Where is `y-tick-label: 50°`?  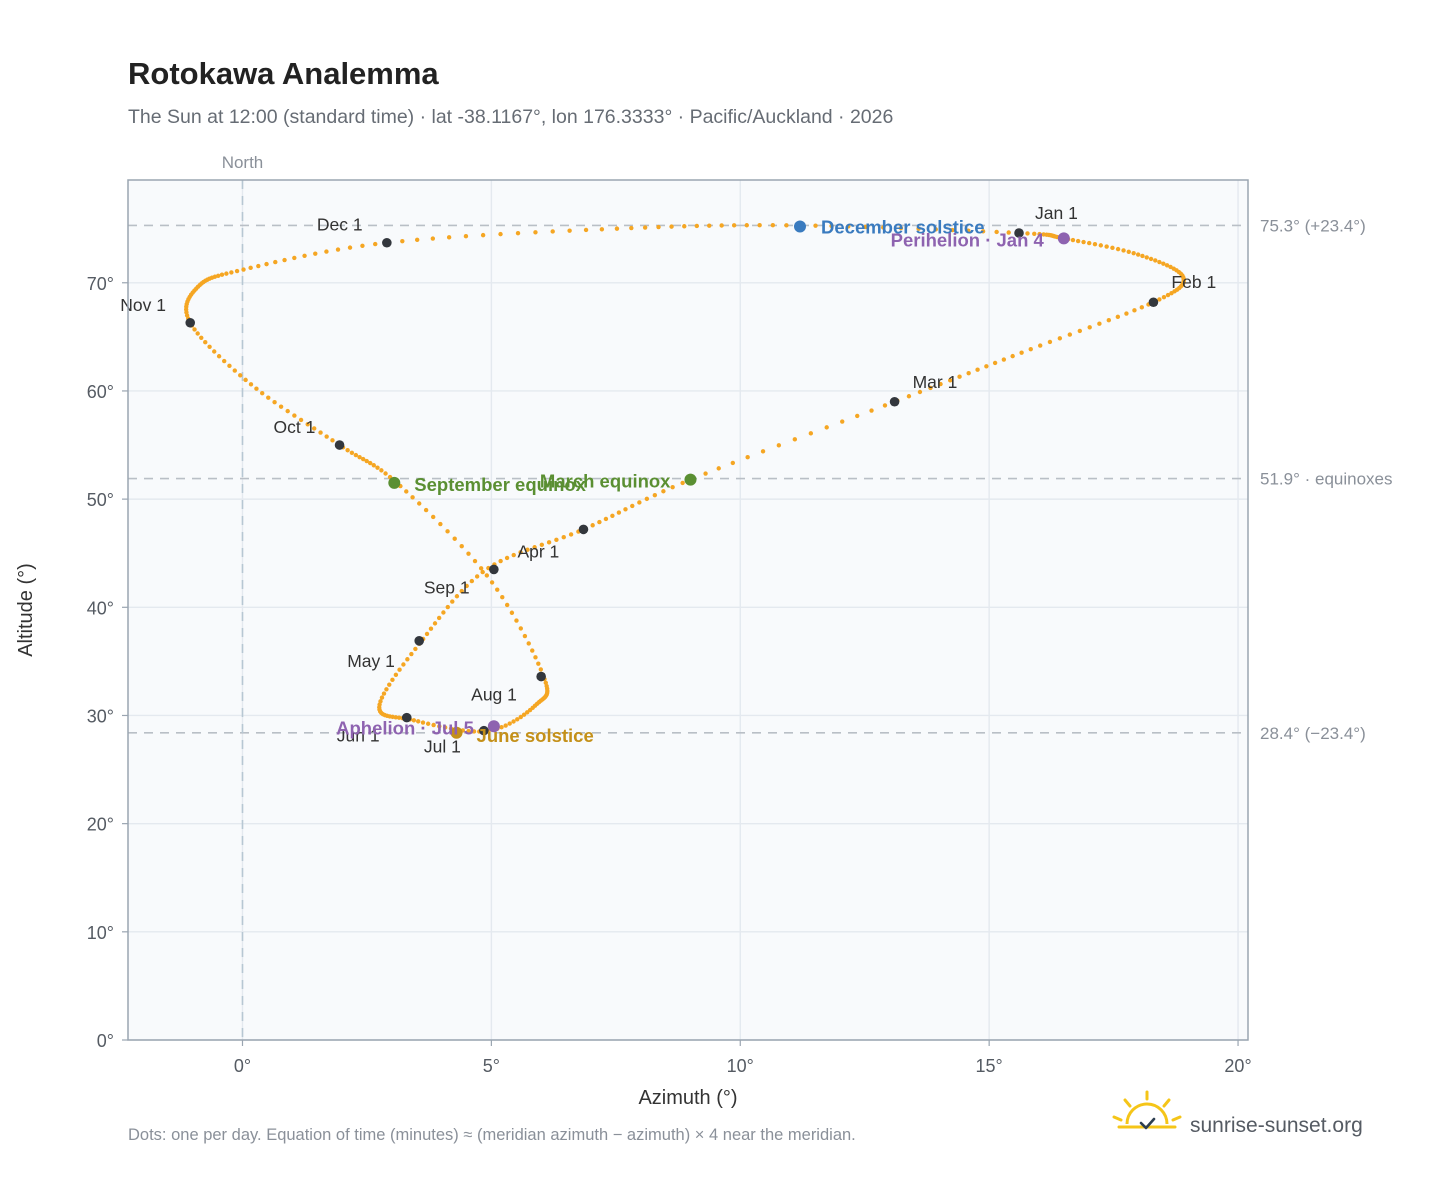 y-tick-label: 50° is located at coordinates (100, 500).